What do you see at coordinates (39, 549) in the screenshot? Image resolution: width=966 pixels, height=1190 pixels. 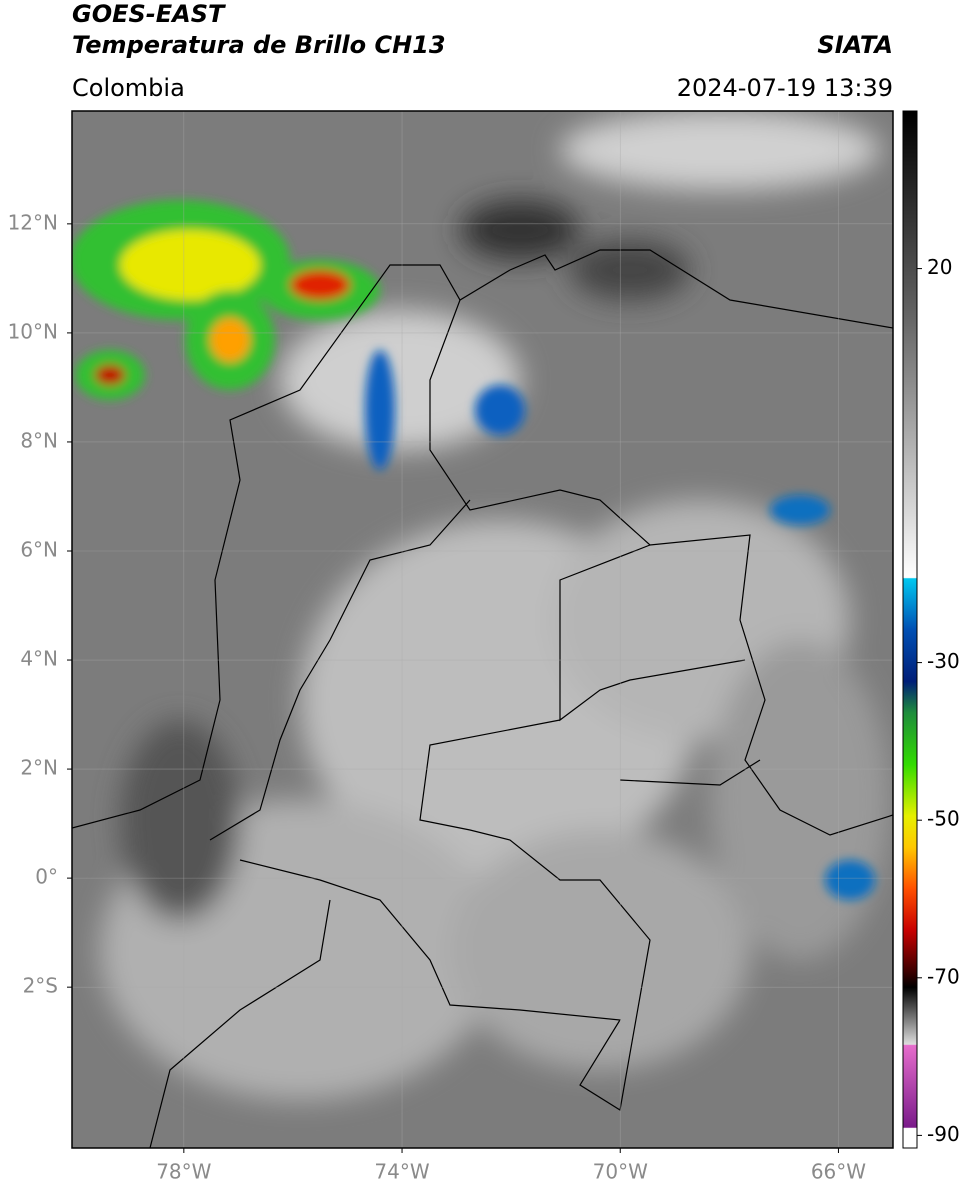 I see `y-tick-label: 6°N` at bounding box center [39, 549].